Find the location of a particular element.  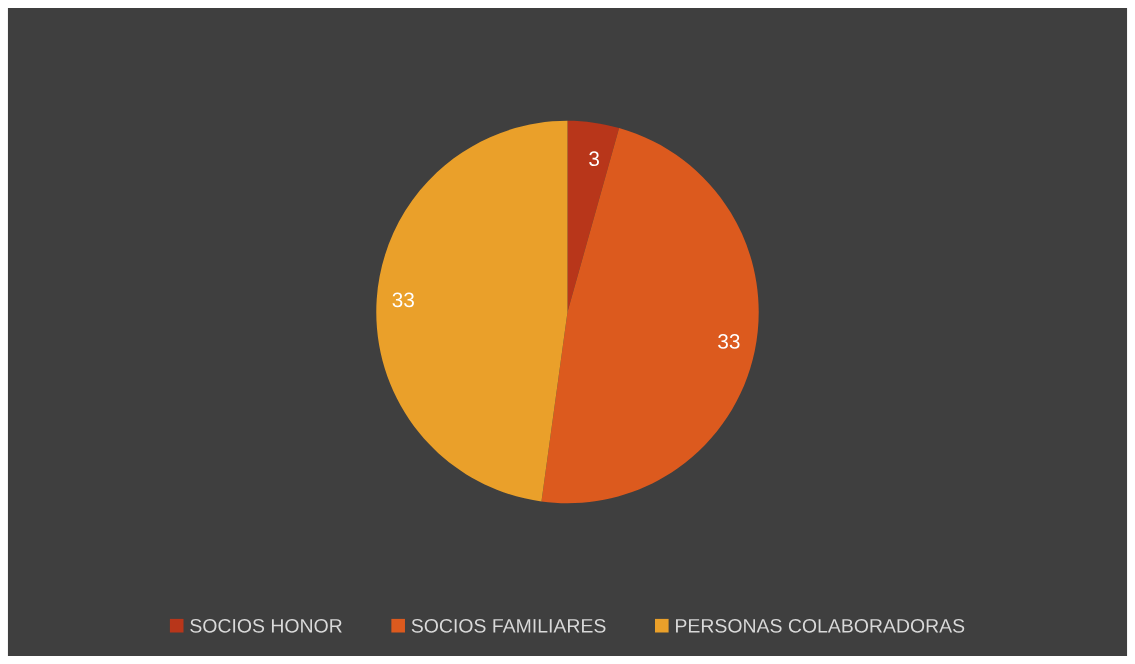

legend-label: PERSONAS COLABORADORAS is located at coordinates (820, 625).